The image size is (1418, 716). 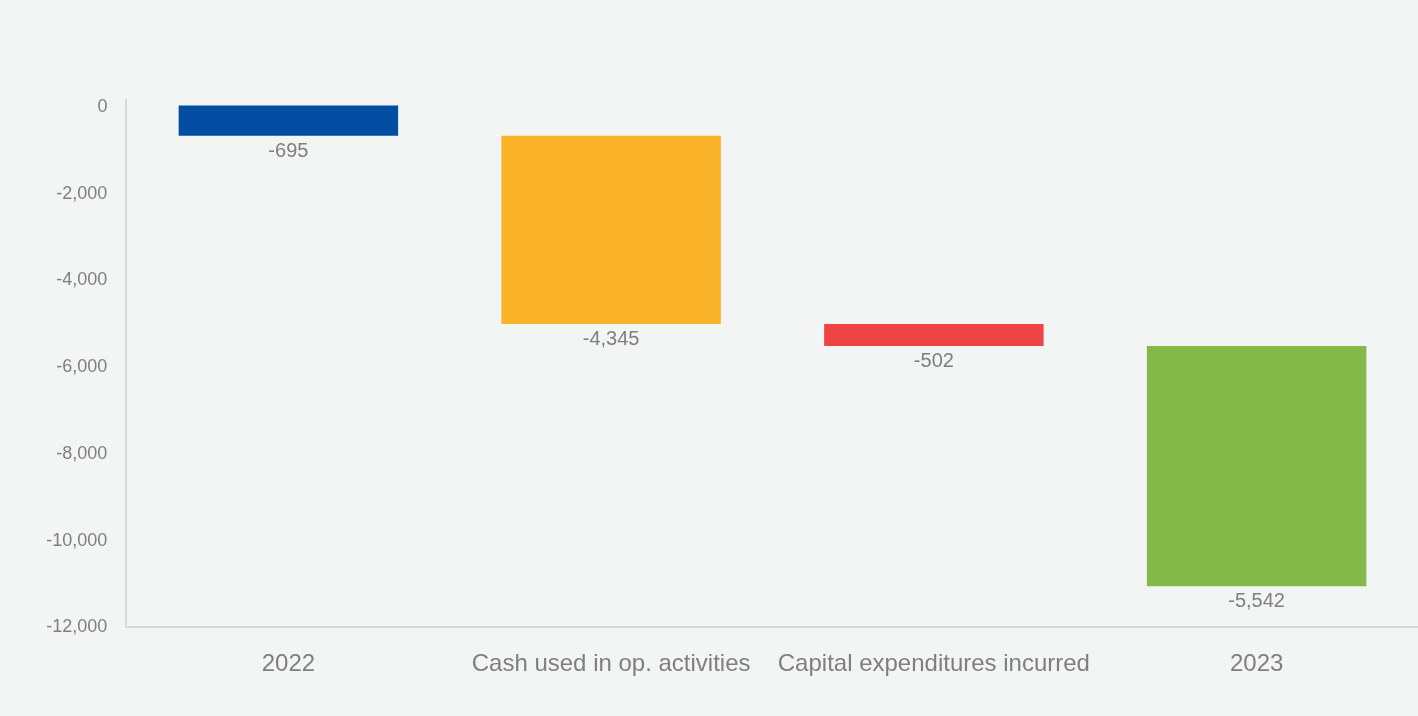 I want to click on x-tick-label: Cash used in op. activities, so click(x=611, y=662).